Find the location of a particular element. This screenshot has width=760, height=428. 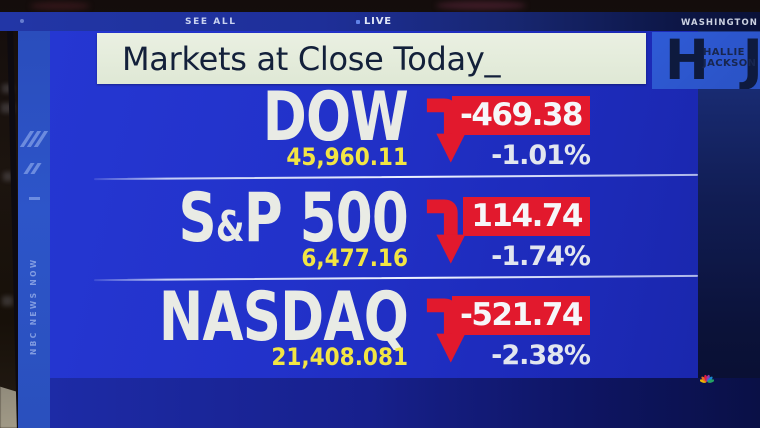

page-title: Markets at Close Today_ is located at coordinates (311, 58).